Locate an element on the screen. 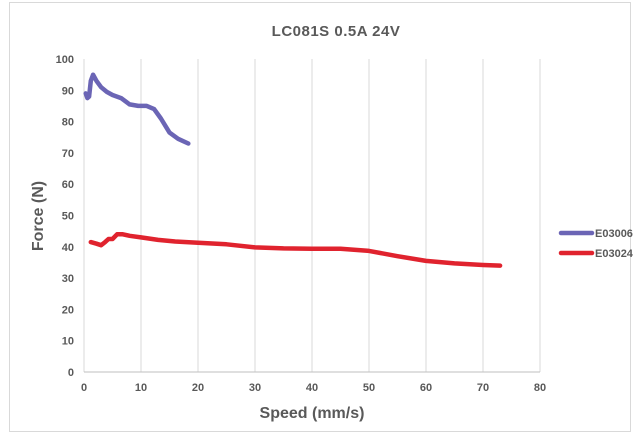 The image size is (639, 436). x-tick-label: 60 is located at coordinates (426, 388).